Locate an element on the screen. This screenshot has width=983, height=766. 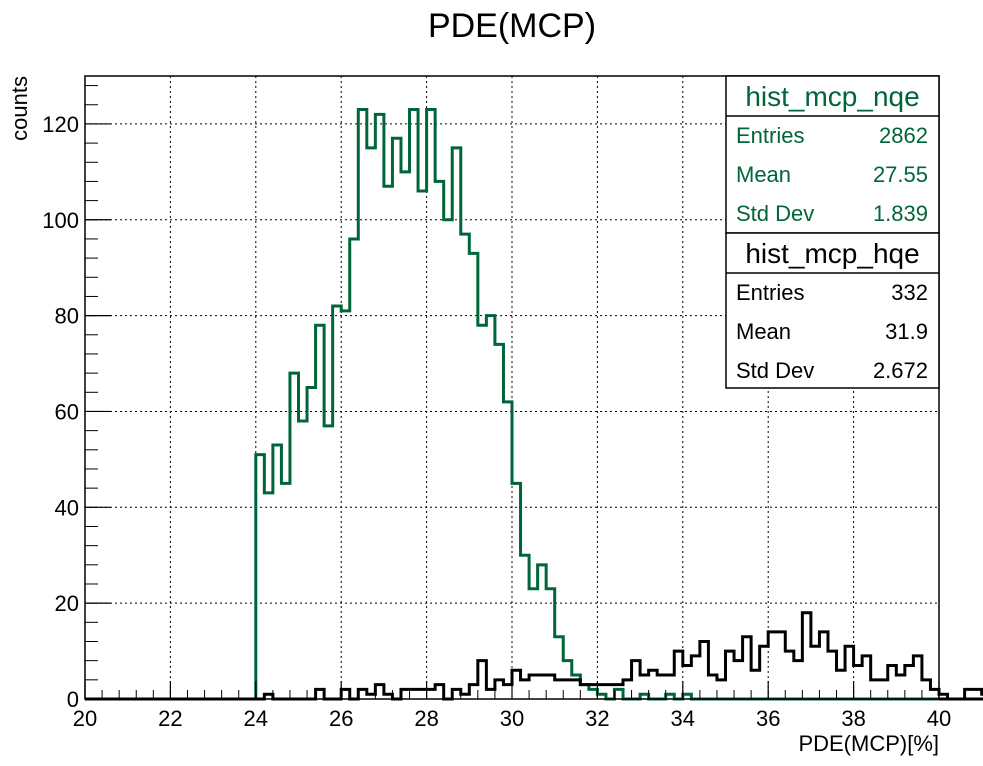
x-tick-label: 30 is located at coordinates (512, 718).